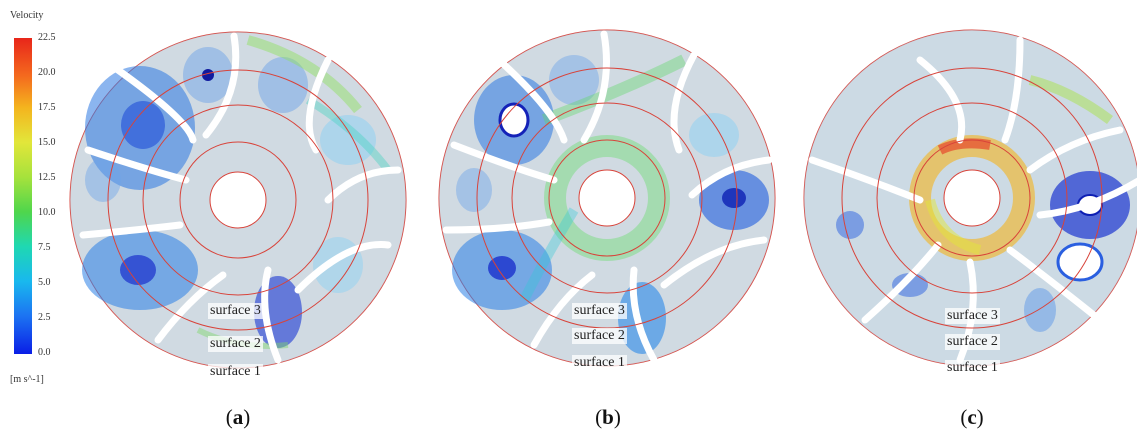 Image resolution: width=1137 pixels, height=439 pixels. Describe the element at coordinates (27, 379) in the screenshot. I see `legend-units: [m s^-1]` at that location.